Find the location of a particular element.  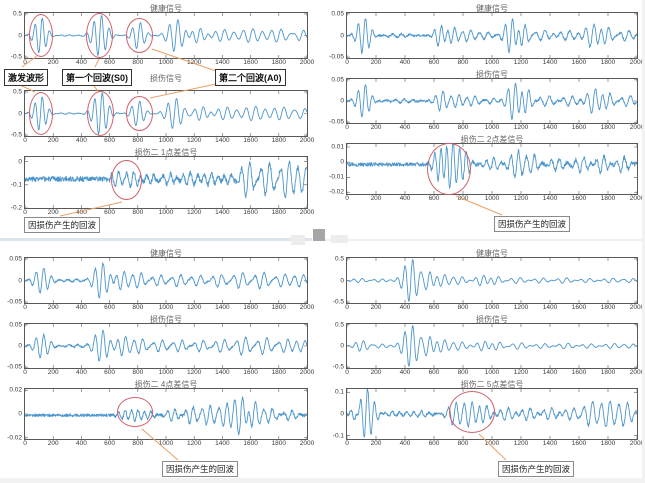

tick-marks is located at coordinates (492, 169).